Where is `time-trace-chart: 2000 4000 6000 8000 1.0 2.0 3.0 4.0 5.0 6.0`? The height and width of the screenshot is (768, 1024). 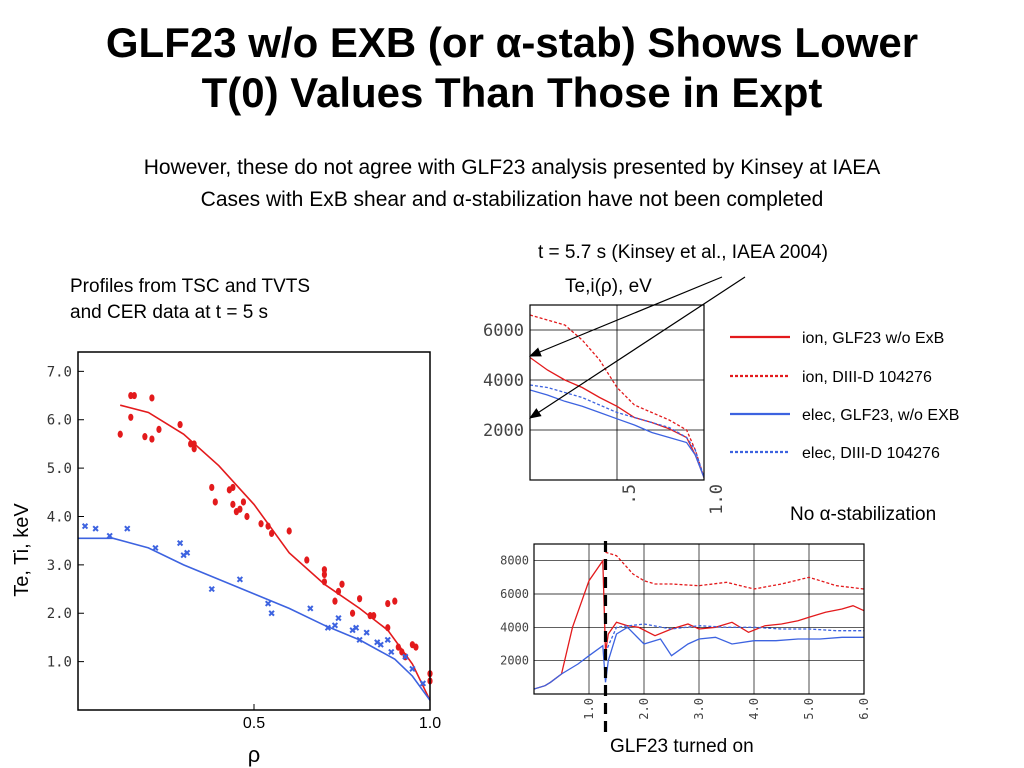 time-trace-chart: 2000 4000 6000 8000 1.0 2.0 3.0 4.0 5.0 6.0 is located at coordinates (685, 634).